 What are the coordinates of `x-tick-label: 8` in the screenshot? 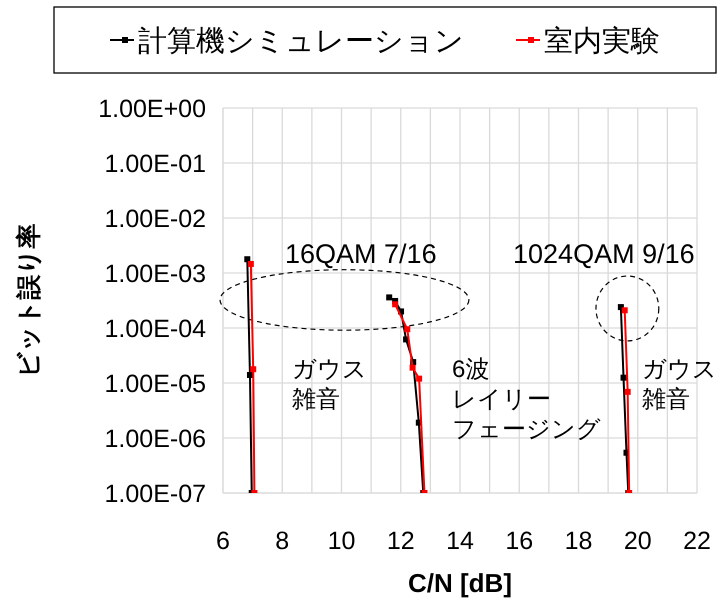 It's located at (282, 541).